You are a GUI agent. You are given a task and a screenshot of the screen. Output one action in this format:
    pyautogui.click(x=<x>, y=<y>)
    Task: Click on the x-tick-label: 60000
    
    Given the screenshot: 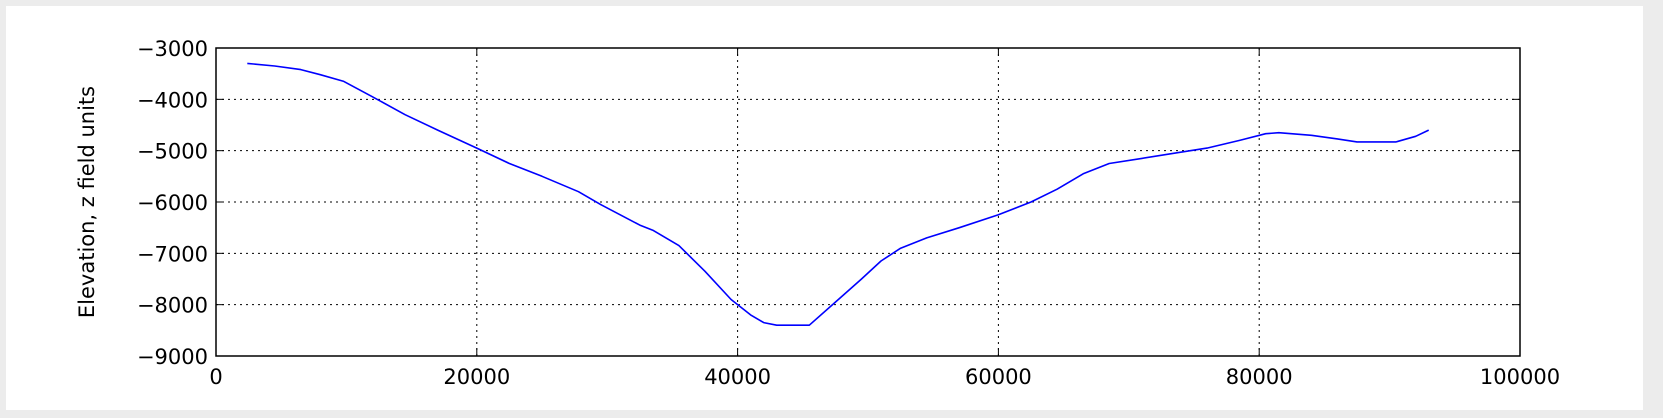 What is the action you would take?
    pyautogui.click(x=998, y=377)
    